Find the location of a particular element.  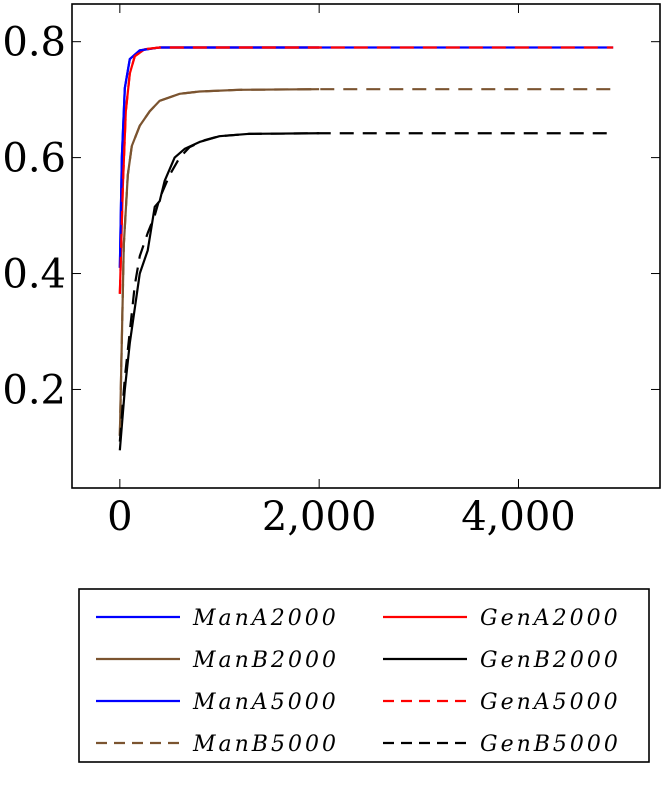

legend-label: GenB5000 is located at coordinates (550, 744).